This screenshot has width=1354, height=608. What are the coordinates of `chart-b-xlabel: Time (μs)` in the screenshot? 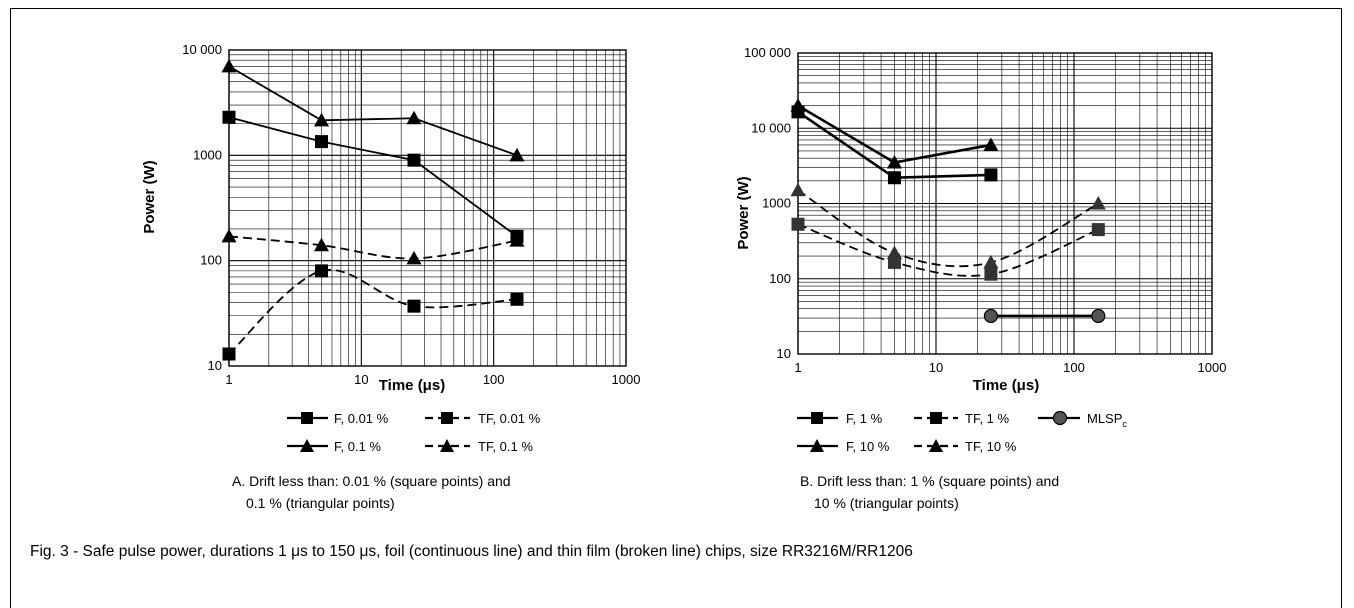 It's located at (1006, 385).